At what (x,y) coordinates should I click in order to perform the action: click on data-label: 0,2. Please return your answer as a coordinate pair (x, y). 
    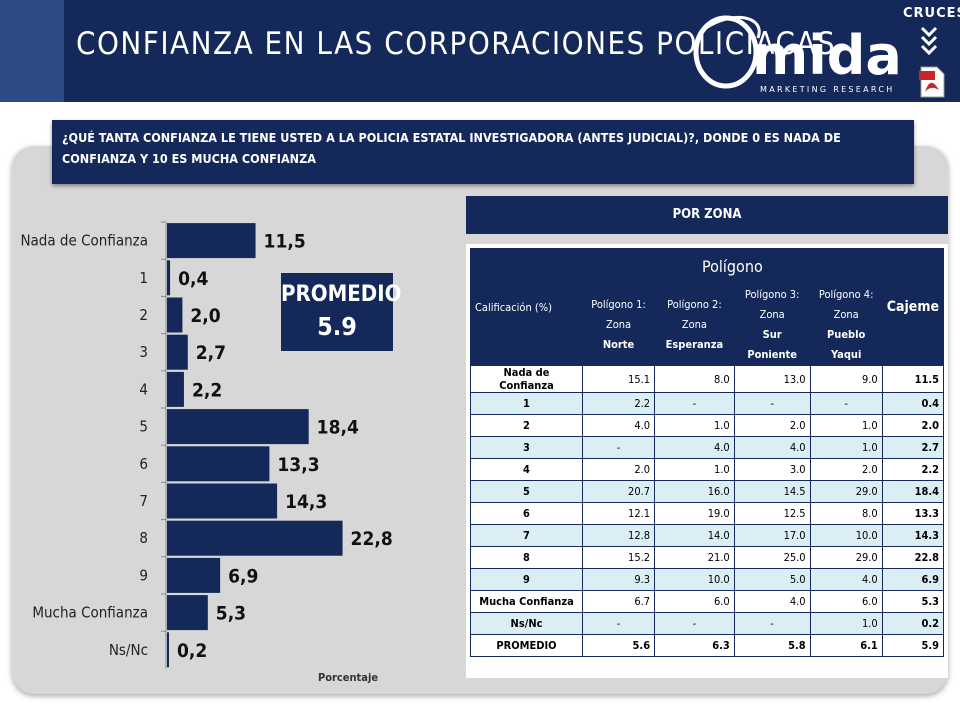
    Looking at the image, I should click on (192, 651).